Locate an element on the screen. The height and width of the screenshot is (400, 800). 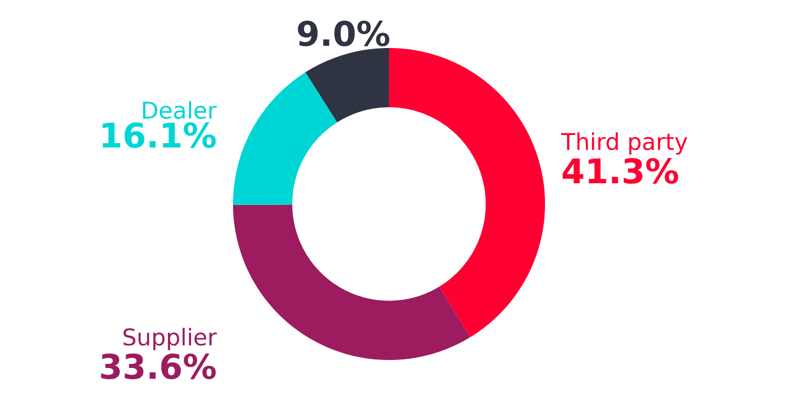
data-label: 41.3% is located at coordinates (620, 171).